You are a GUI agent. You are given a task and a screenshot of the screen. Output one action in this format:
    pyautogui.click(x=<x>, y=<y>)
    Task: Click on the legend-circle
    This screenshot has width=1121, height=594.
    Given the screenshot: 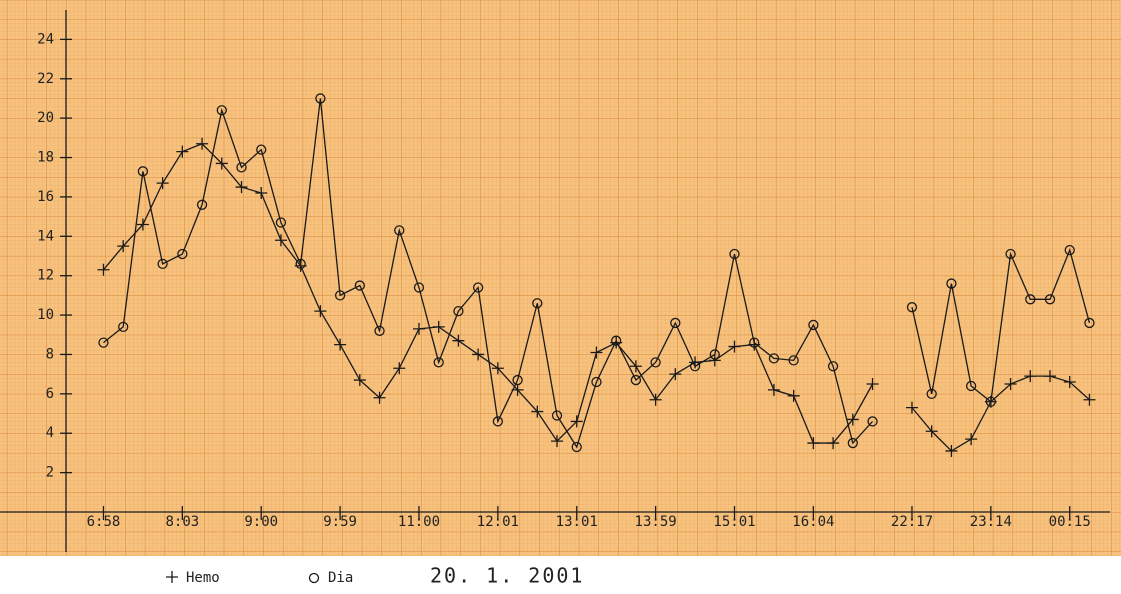 What is the action you would take?
    pyautogui.click(x=314, y=578)
    